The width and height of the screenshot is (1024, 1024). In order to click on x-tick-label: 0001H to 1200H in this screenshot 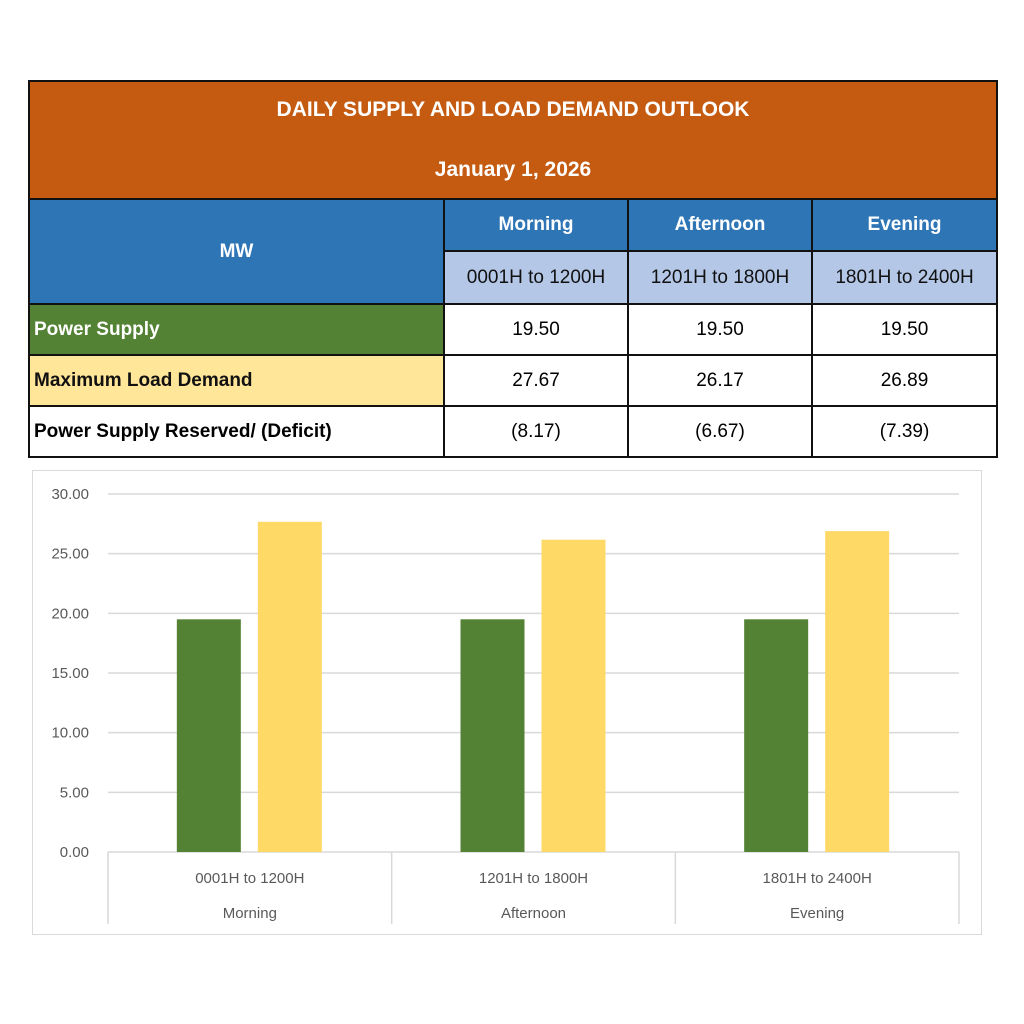, I will do `click(249, 878)`.